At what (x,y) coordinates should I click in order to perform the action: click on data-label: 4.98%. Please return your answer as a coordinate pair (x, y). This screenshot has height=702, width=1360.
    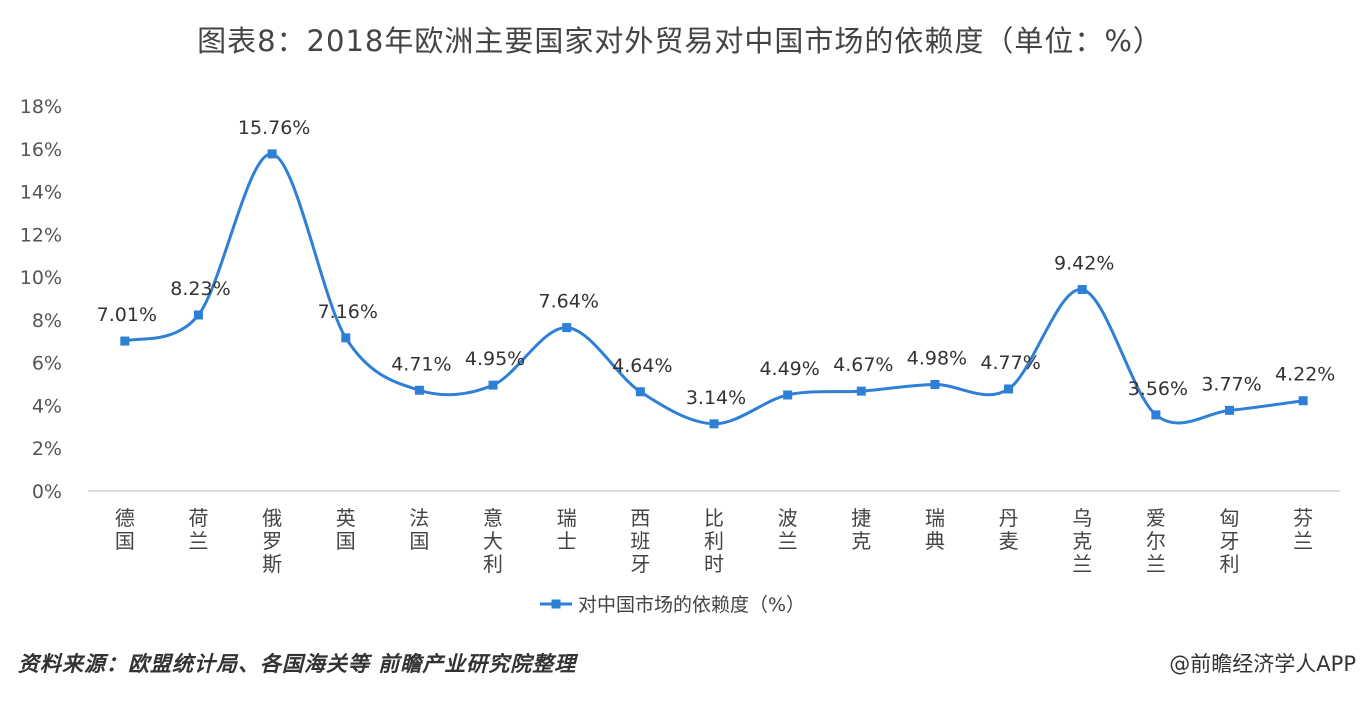
    Looking at the image, I should click on (937, 358).